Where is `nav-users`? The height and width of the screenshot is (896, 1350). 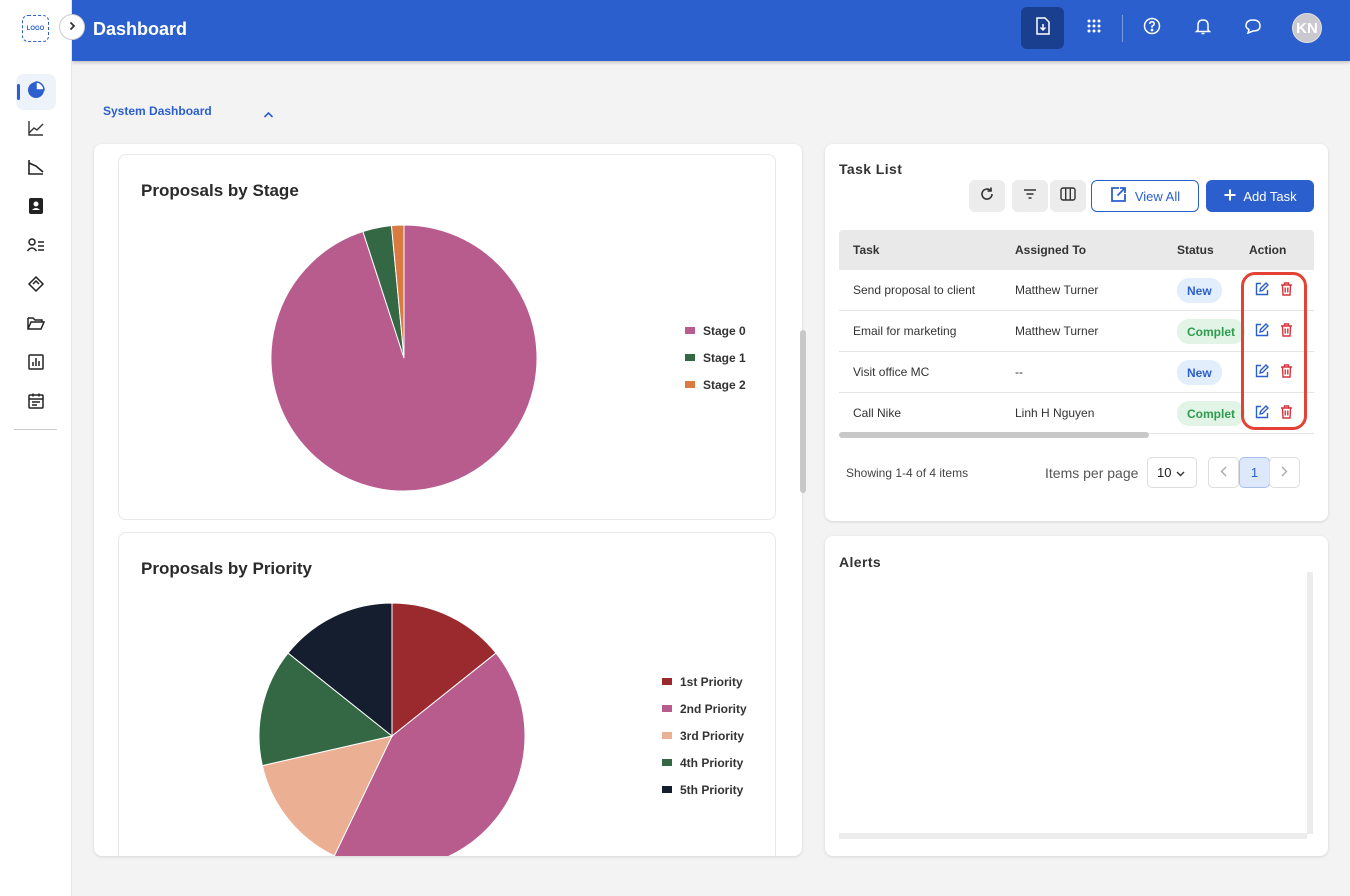
nav-users is located at coordinates (36, 247).